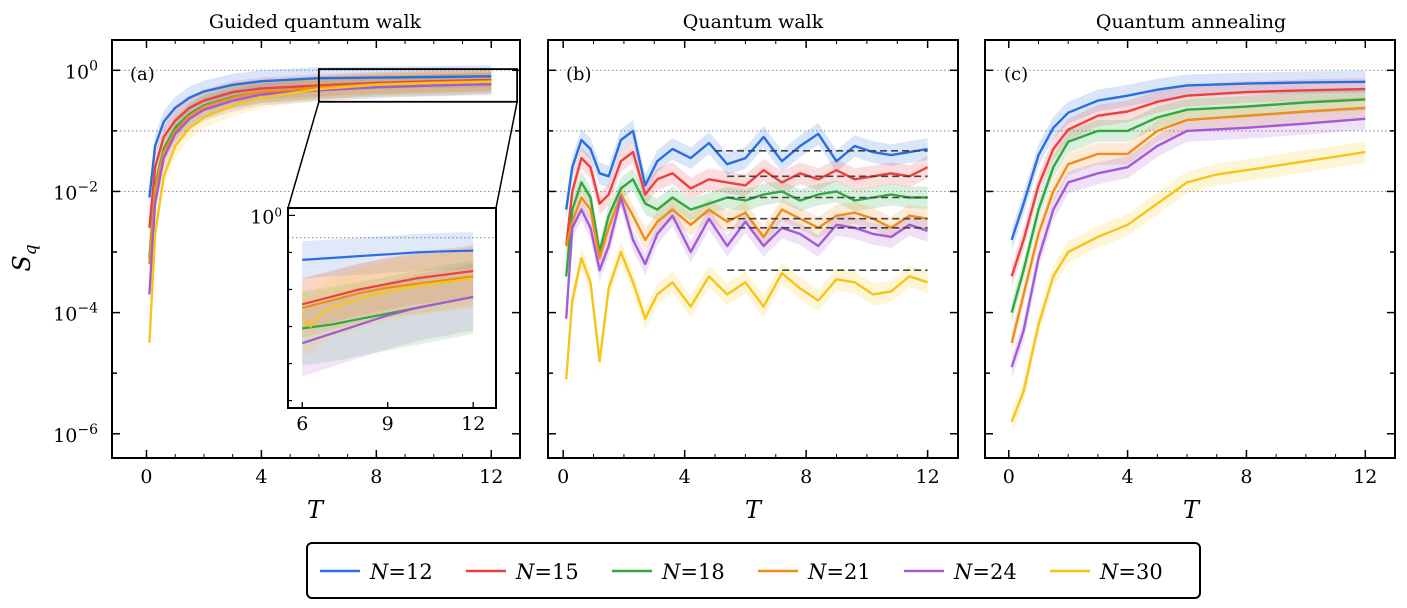 The image size is (1407, 608). Describe the element at coordinates (711, 572) in the screenshot. I see `legend-label-num: 18` at that location.